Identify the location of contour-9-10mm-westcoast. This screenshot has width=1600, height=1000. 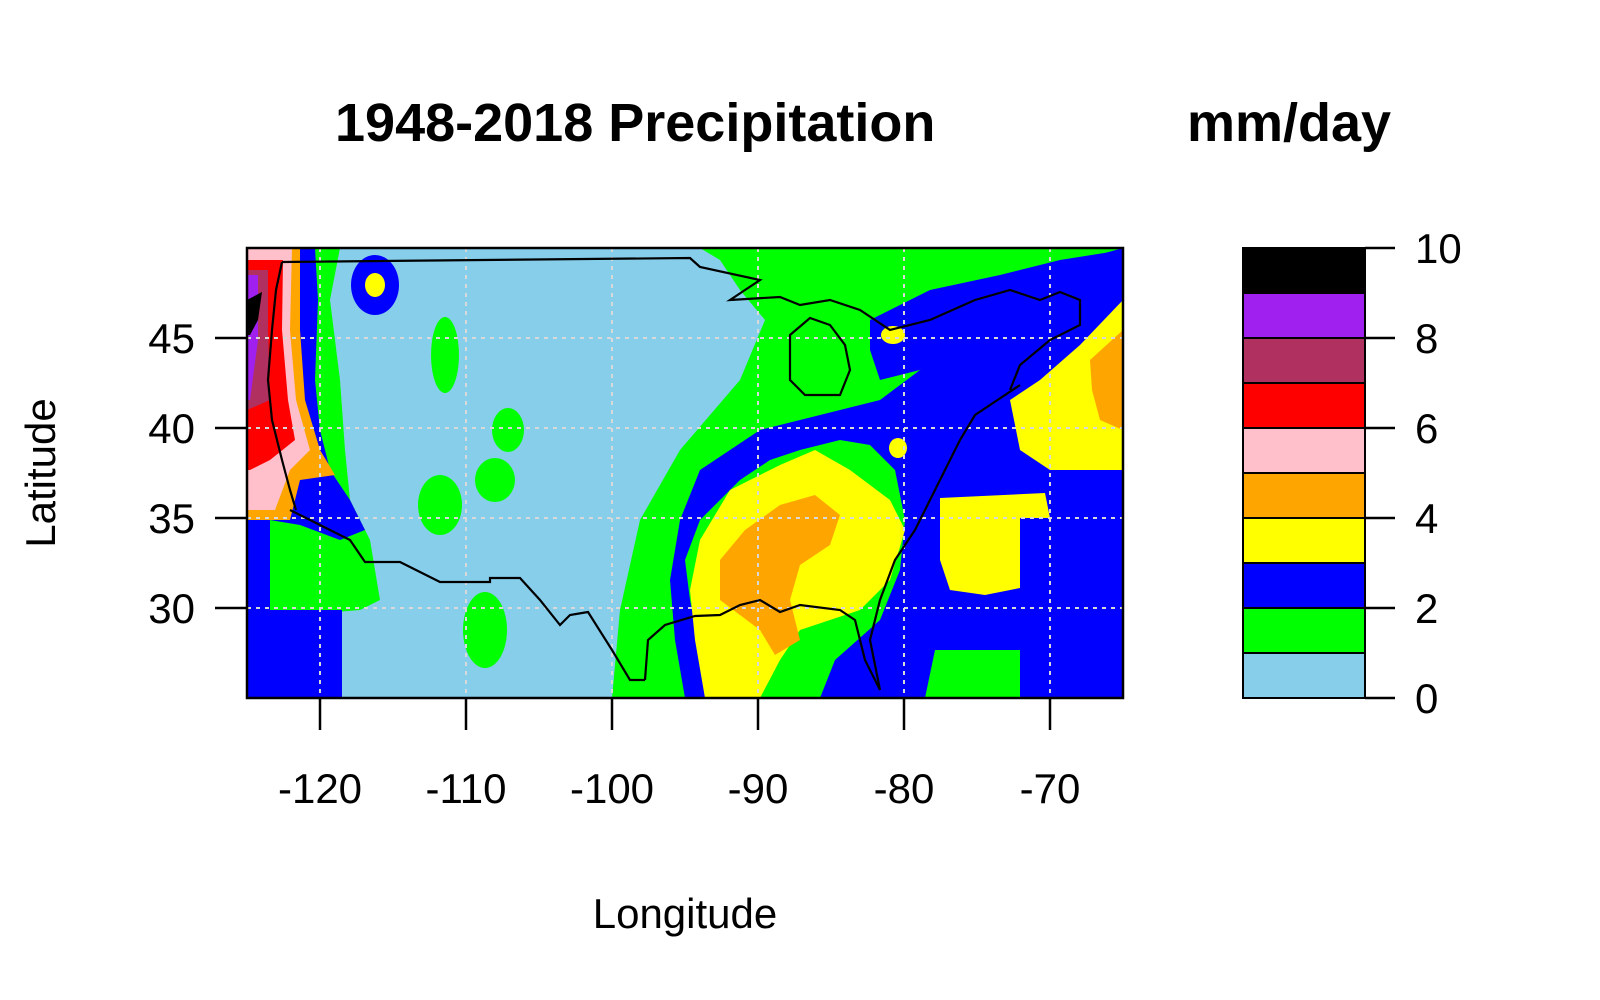
(254, 313).